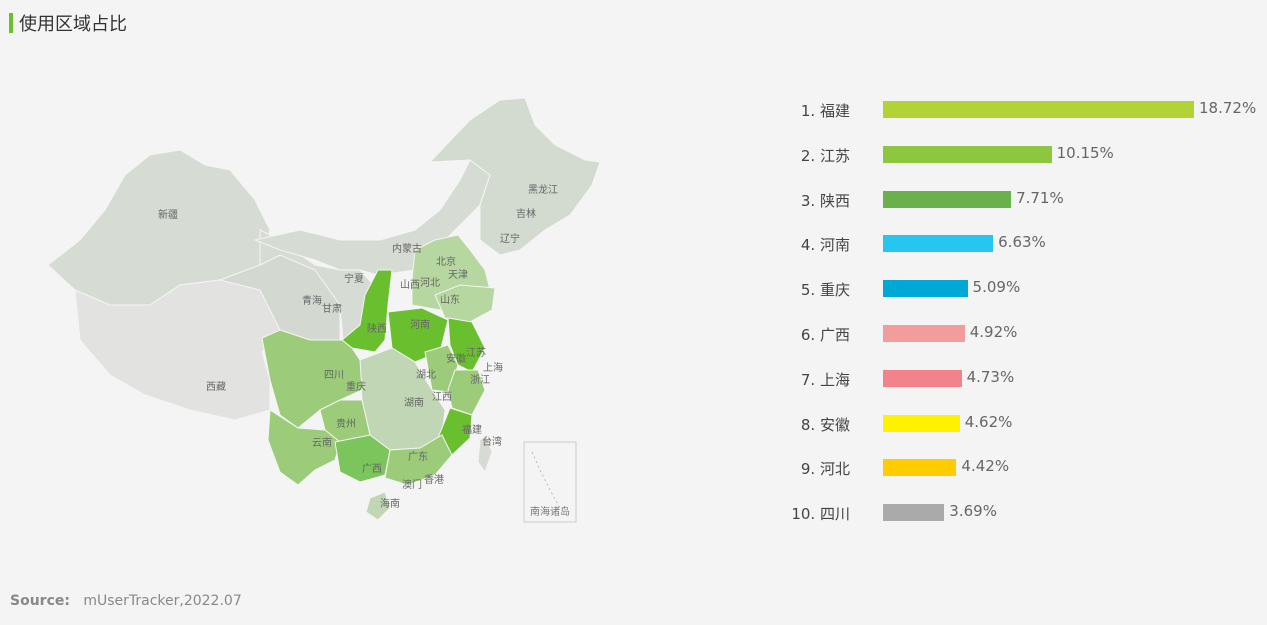 The width and height of the screenshot is (1267, 625). Describe the element at coordinates (834, 155) in the screenshot. I see `rank-category: 江苏` at that location.